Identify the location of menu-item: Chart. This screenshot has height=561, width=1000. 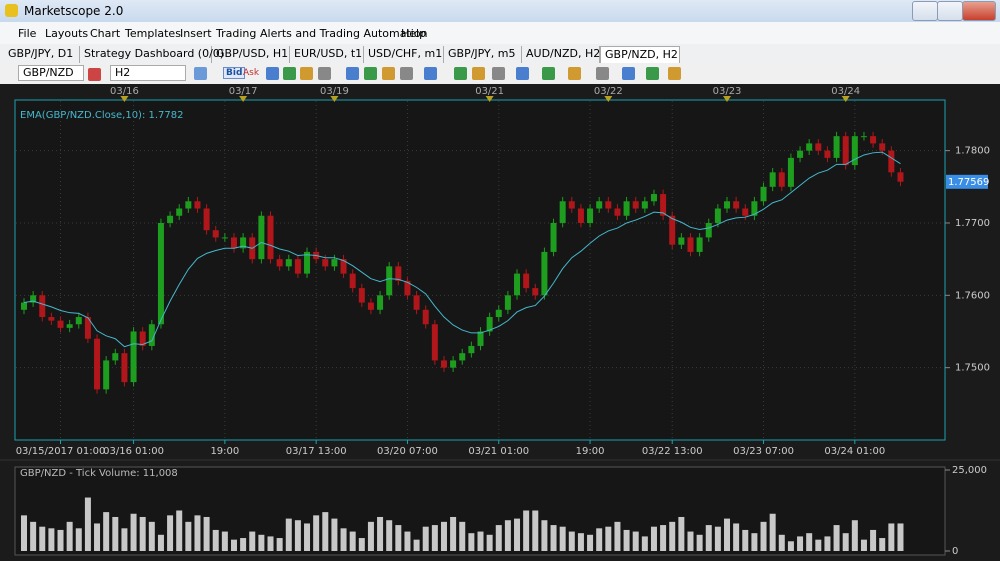
(105, 33).